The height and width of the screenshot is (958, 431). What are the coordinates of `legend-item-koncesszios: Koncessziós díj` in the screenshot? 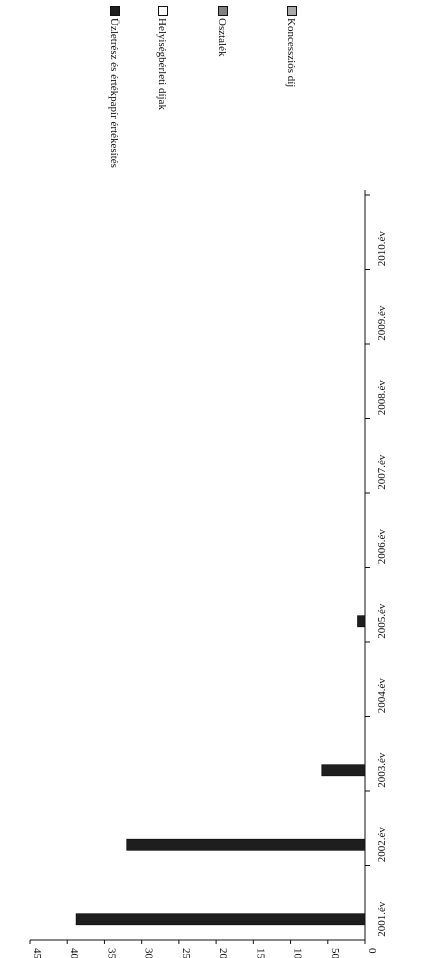 It's located at (290, 46).